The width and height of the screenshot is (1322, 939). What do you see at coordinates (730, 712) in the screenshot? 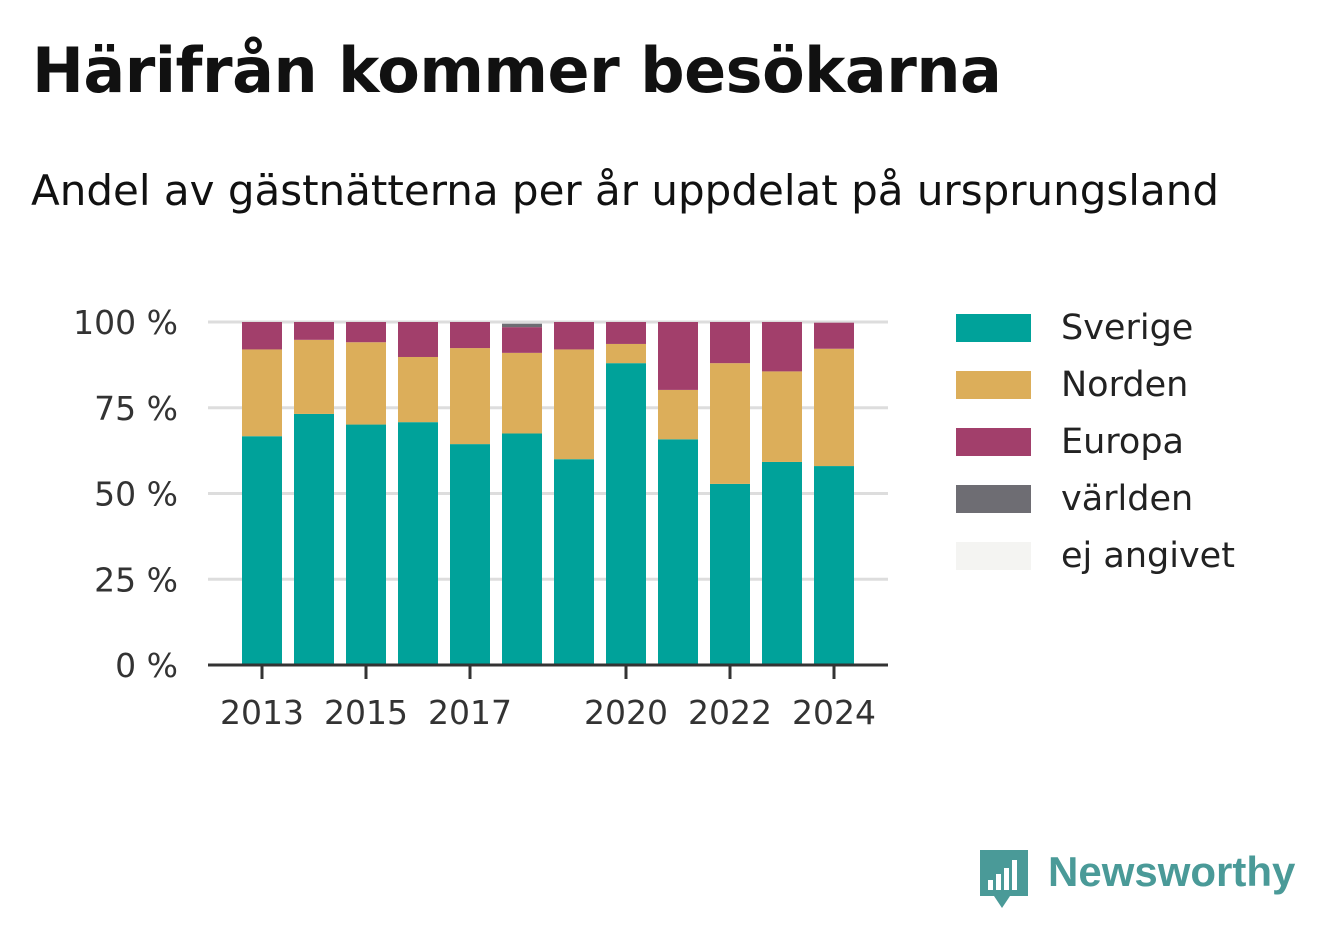
I see `x-tick-label: 2022` at bounding box center [730, 712].